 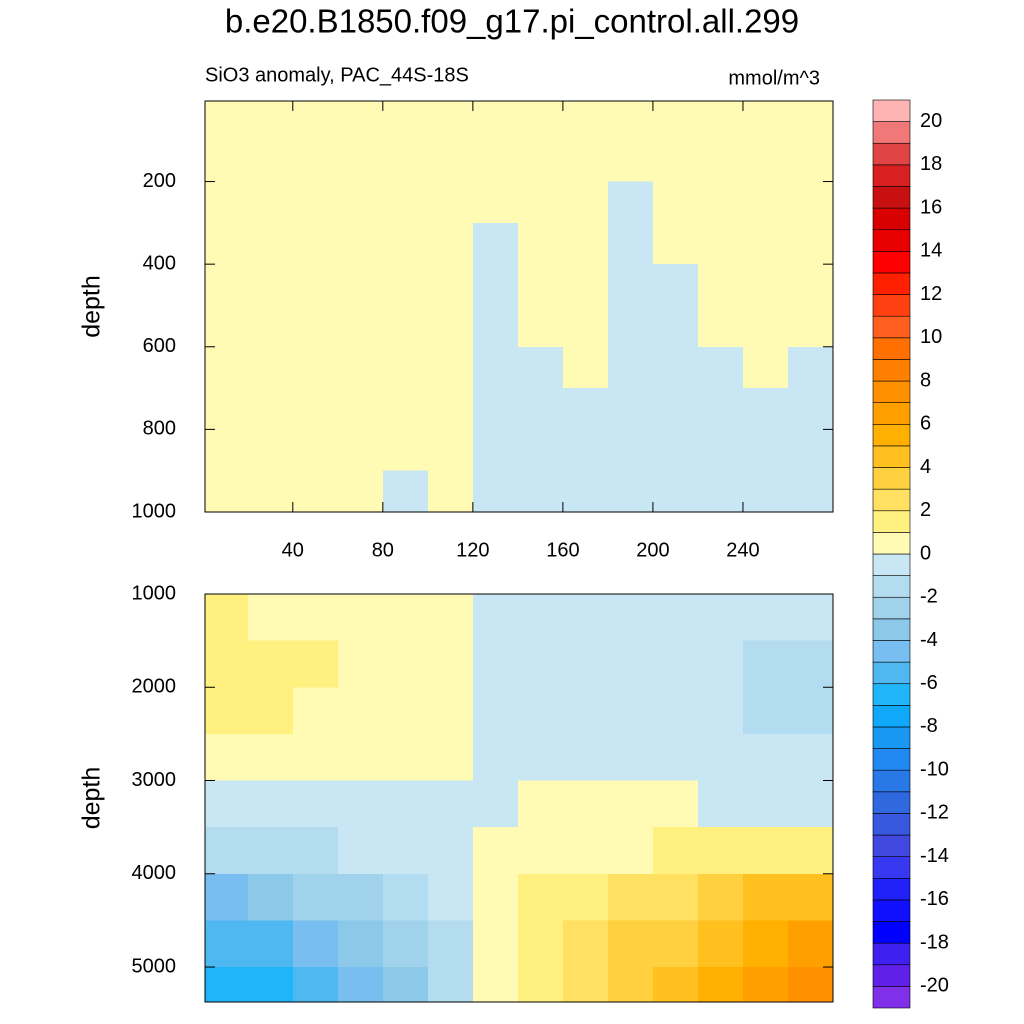 I want to click on colorbar-label: -4, so click(x=929, y=640).